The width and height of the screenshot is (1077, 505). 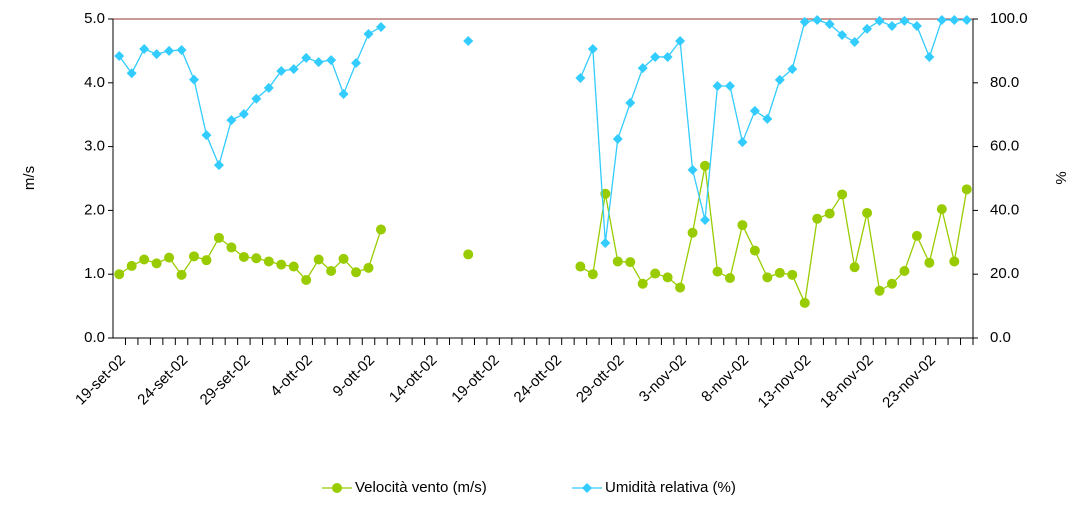 What do you see at coordinates (413, 379) in the screenshot?
I see `x-tick-label: 14-ott-02` at bounding box center [413, 379].